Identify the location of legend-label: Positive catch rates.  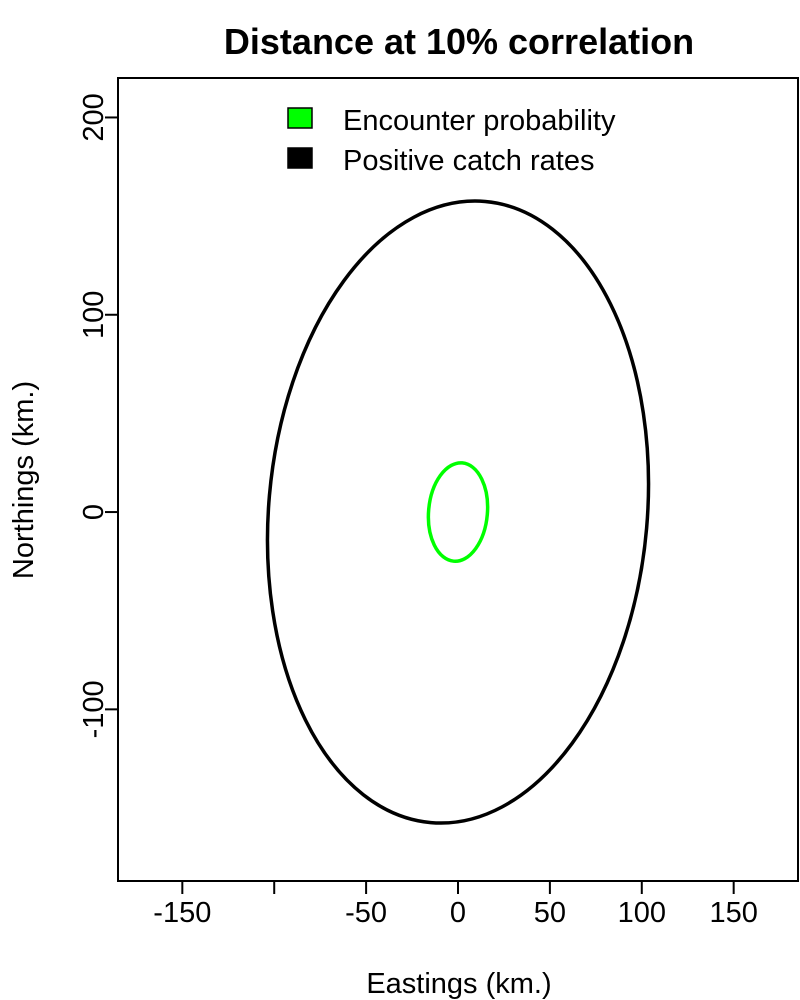
(468, 161).